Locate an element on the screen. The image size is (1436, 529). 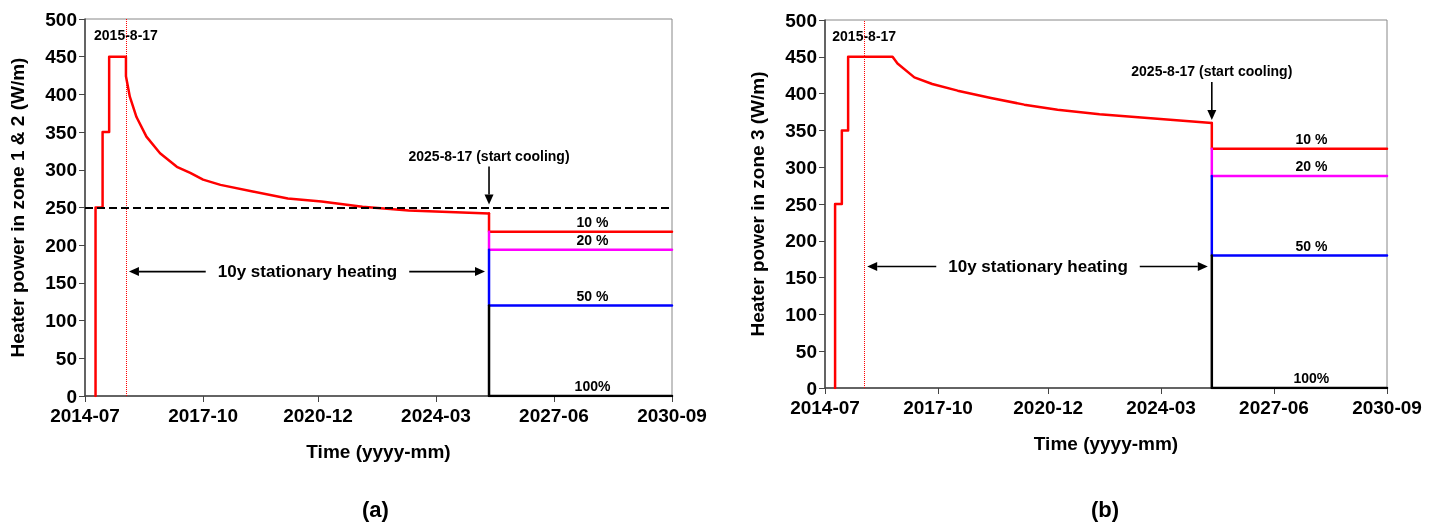
text: (b) is located at coordinates (1105, 509).